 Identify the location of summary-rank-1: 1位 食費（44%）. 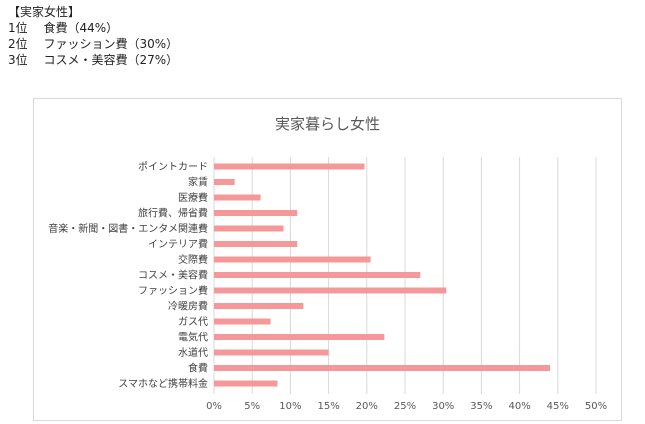
(63, 28).